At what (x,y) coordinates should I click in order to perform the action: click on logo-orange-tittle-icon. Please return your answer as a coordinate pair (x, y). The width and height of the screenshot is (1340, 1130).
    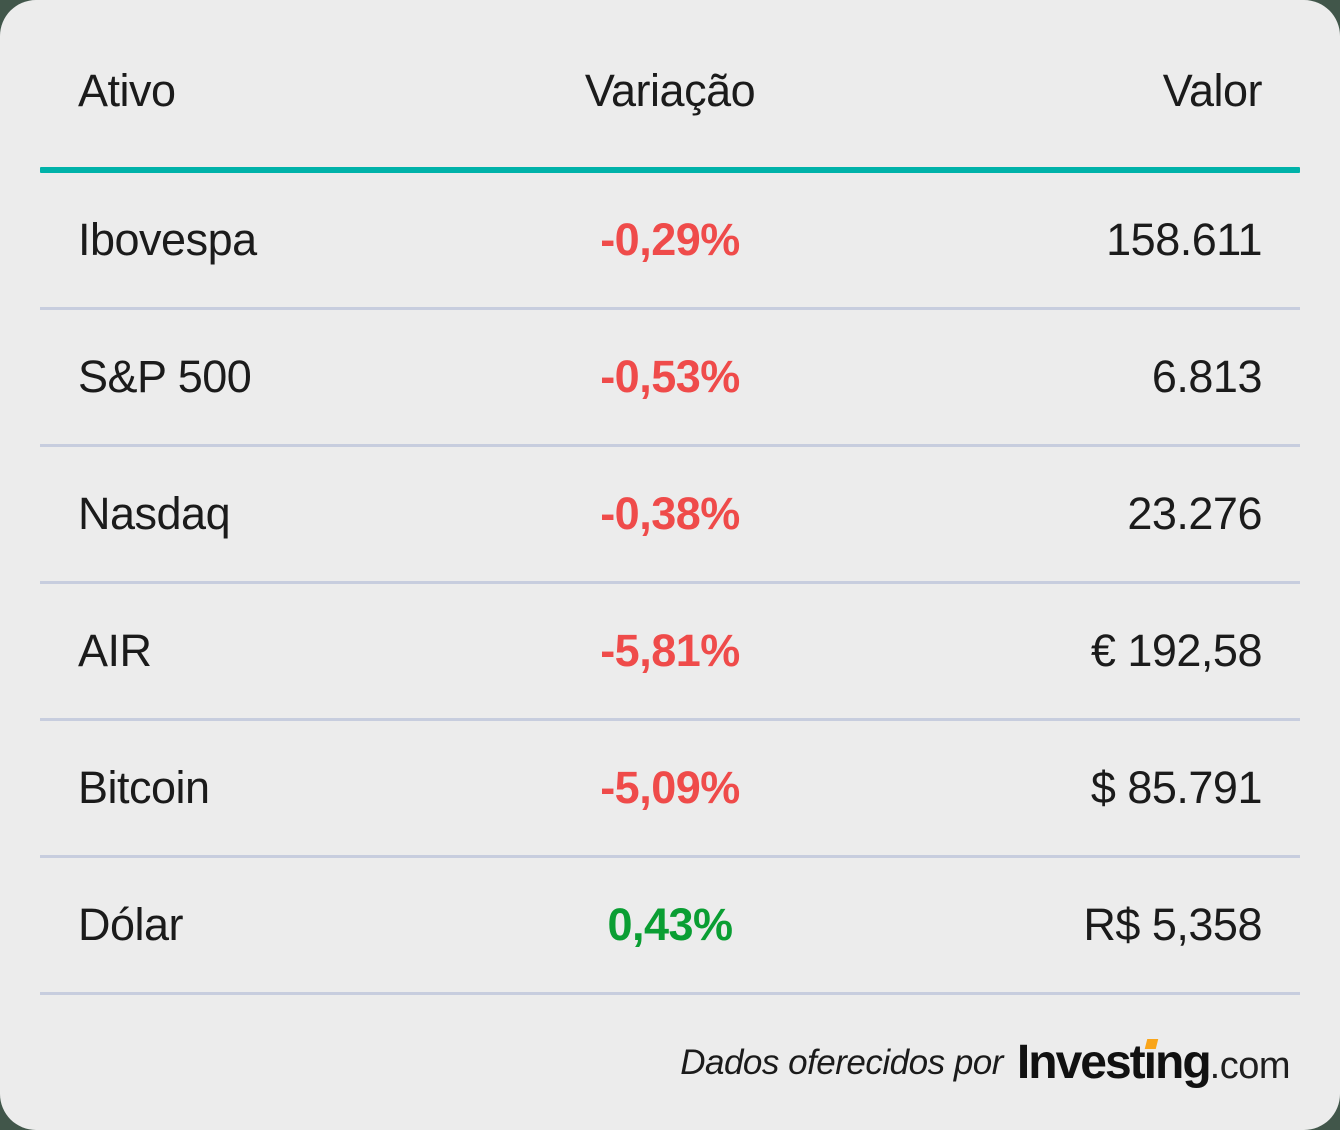
    Looking at the image, I should click on (1151, 1044).